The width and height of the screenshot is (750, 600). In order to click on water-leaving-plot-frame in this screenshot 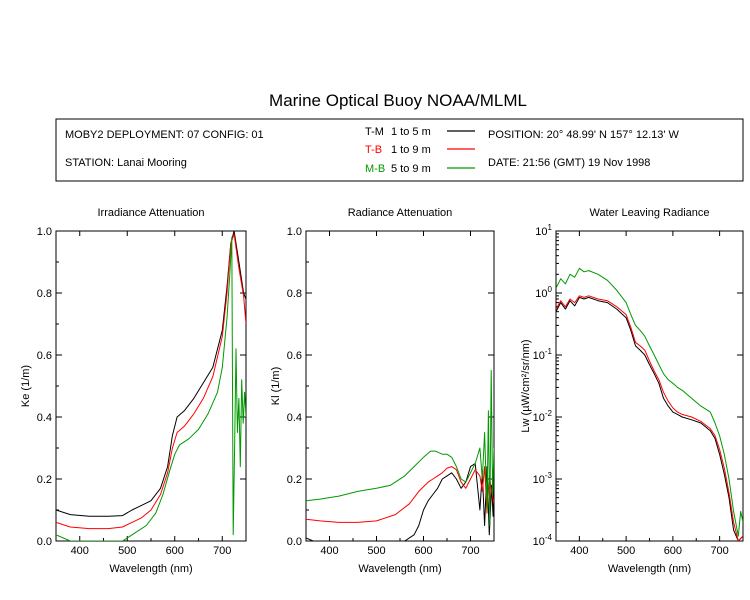, I will do `click(649, 386)`.